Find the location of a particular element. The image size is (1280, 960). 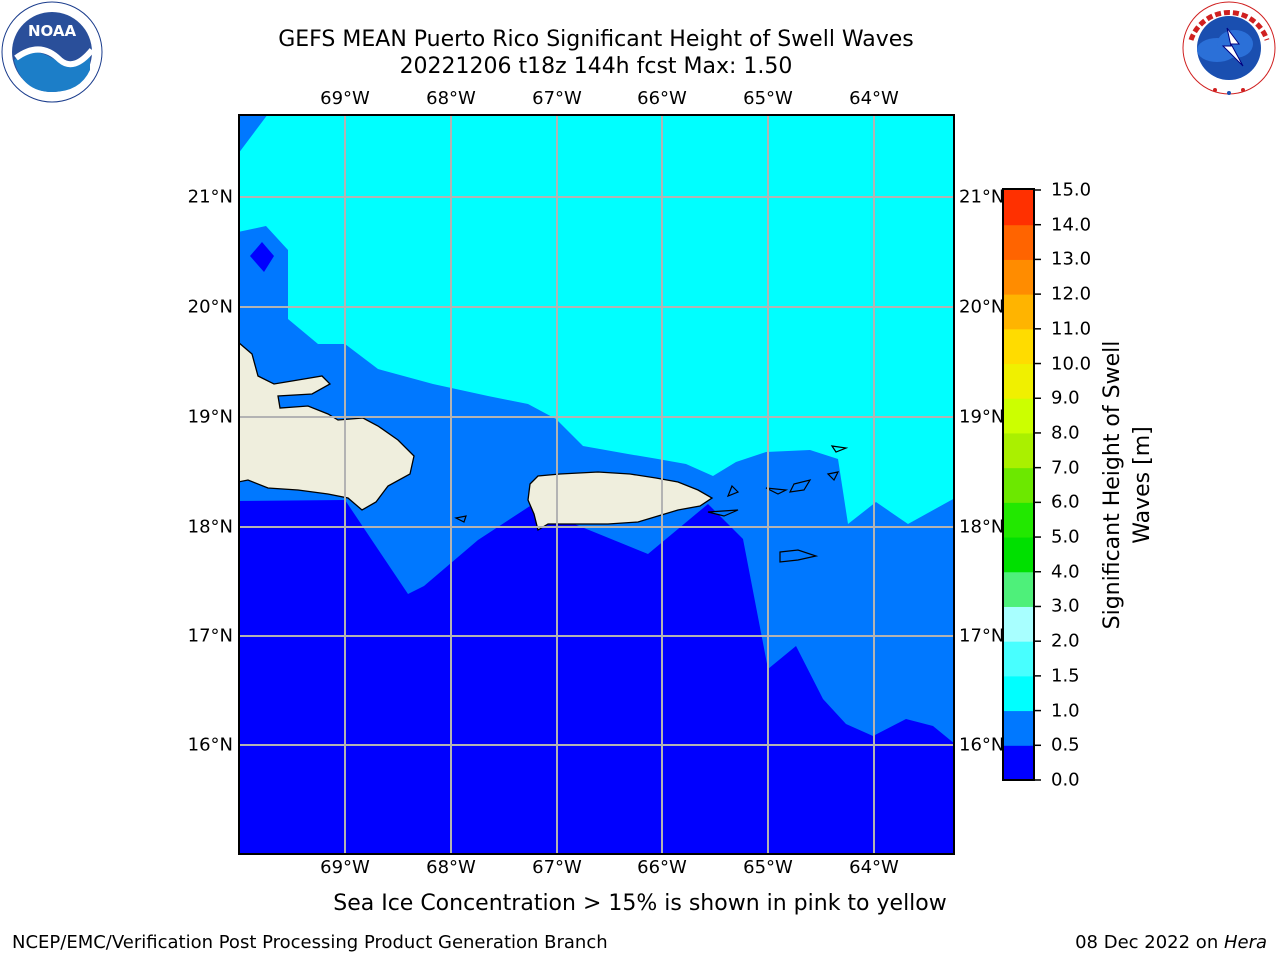

colorbar-tick-label: 3.0 is located at coordinates (1065, 606).